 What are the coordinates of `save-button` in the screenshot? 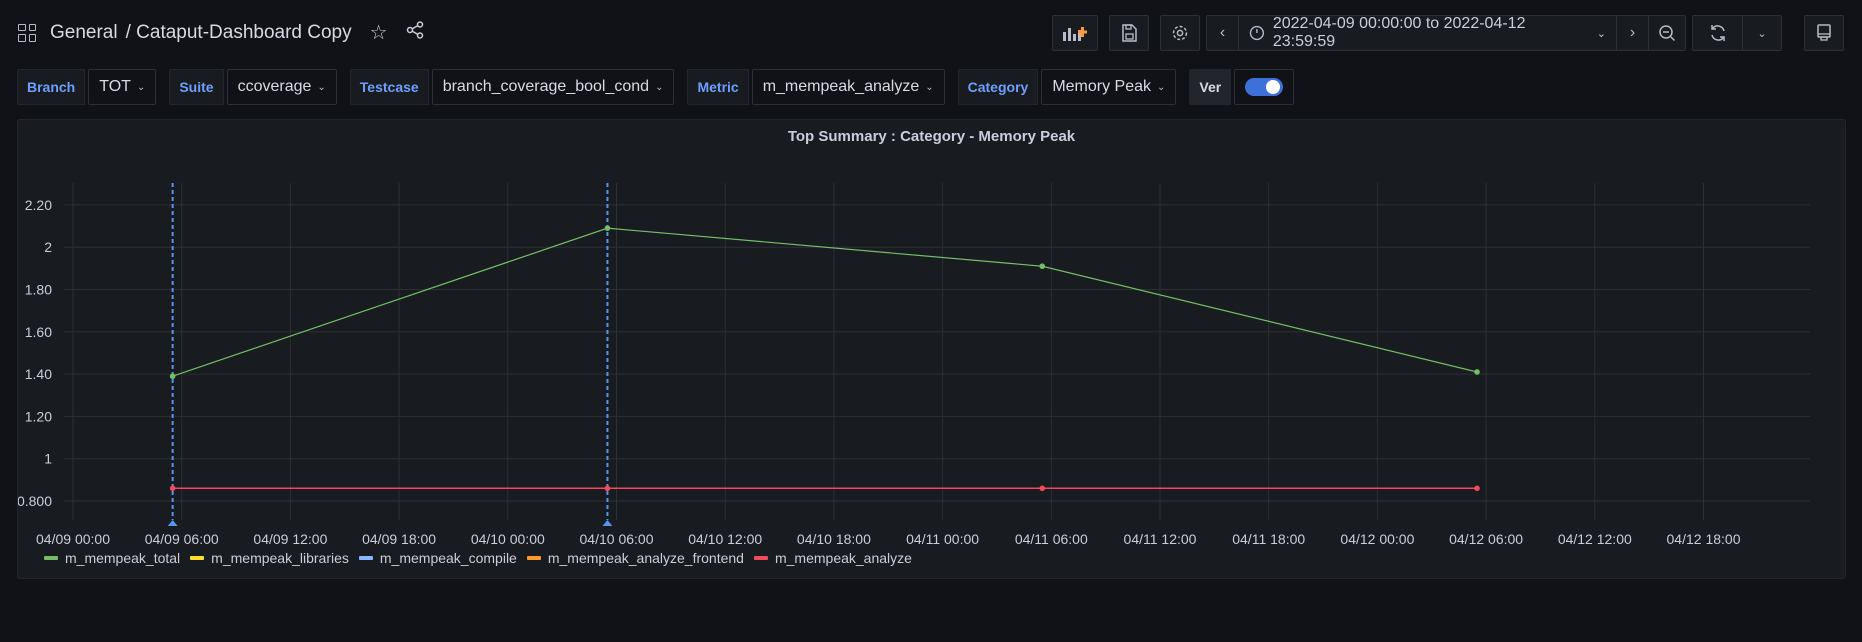 It's located at (1129, 33).